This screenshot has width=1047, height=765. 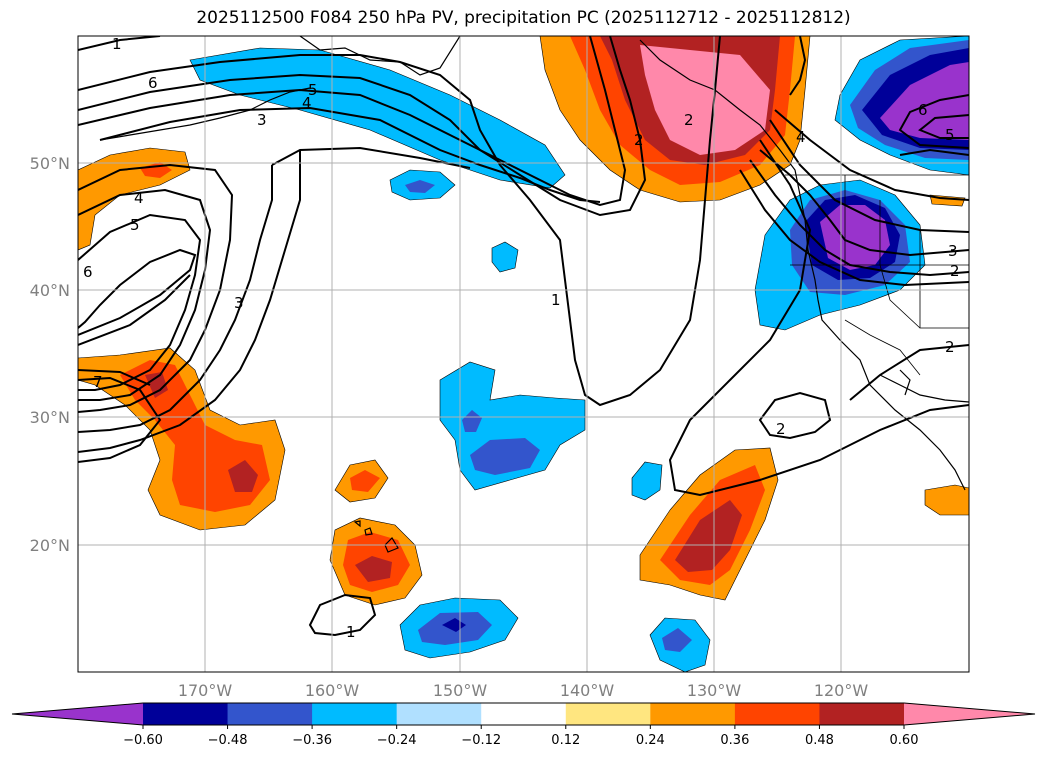 What do you see at coordinates (205, 690) in the screenshot?
I see `lon-label: 170°W` at bounding box center [205, 690].